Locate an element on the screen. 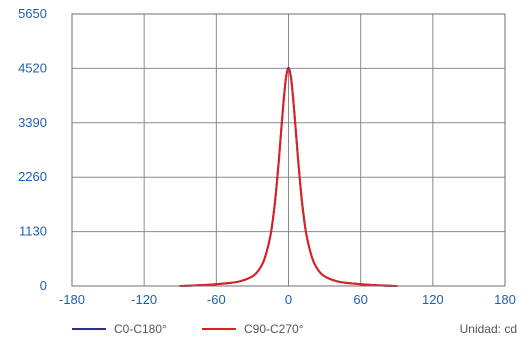 This screenshot has width=531, height=340. unit-label: Unidad: cd is located at coordinates (488, 329).